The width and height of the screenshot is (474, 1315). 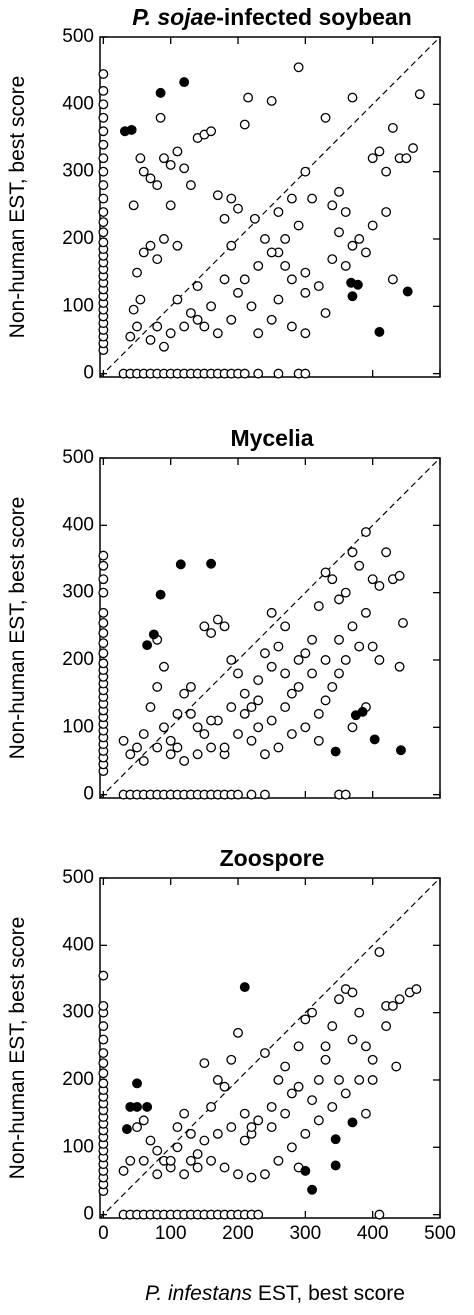 I want to click on y-tick-label: 200, so click(x=78, y=1079).